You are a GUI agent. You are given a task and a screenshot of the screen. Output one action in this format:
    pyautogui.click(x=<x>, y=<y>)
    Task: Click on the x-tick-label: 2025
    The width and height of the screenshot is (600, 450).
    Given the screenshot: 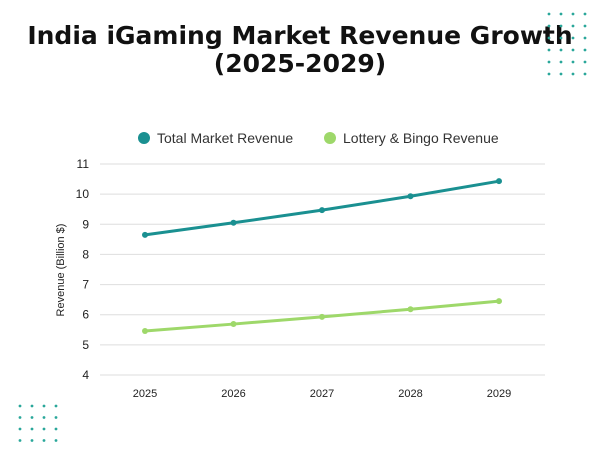 What is the action you would take?
    pyautogui.click(x=145, y=394)
    